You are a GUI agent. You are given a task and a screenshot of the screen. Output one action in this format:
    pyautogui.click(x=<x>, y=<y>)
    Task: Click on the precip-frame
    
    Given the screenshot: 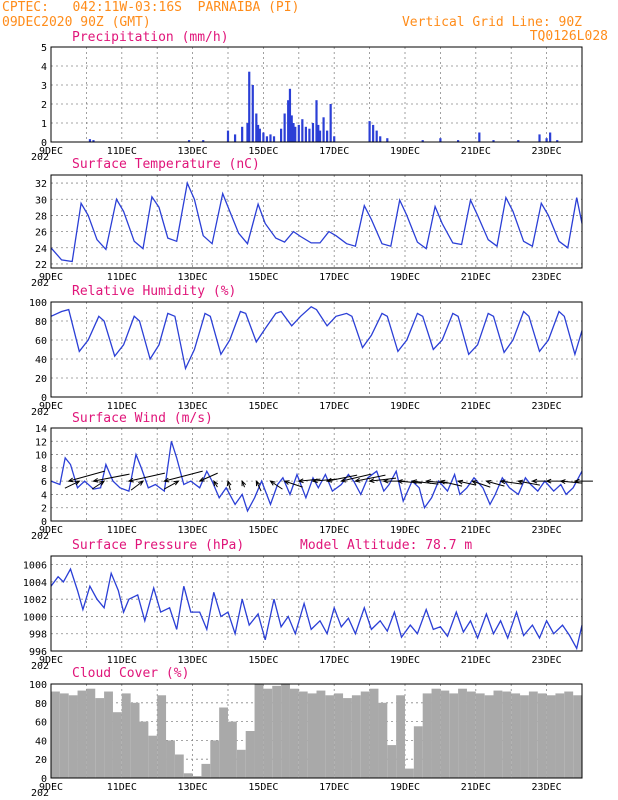 What is the action you would take?
    pyautogui.click(x=316, y=94)
    